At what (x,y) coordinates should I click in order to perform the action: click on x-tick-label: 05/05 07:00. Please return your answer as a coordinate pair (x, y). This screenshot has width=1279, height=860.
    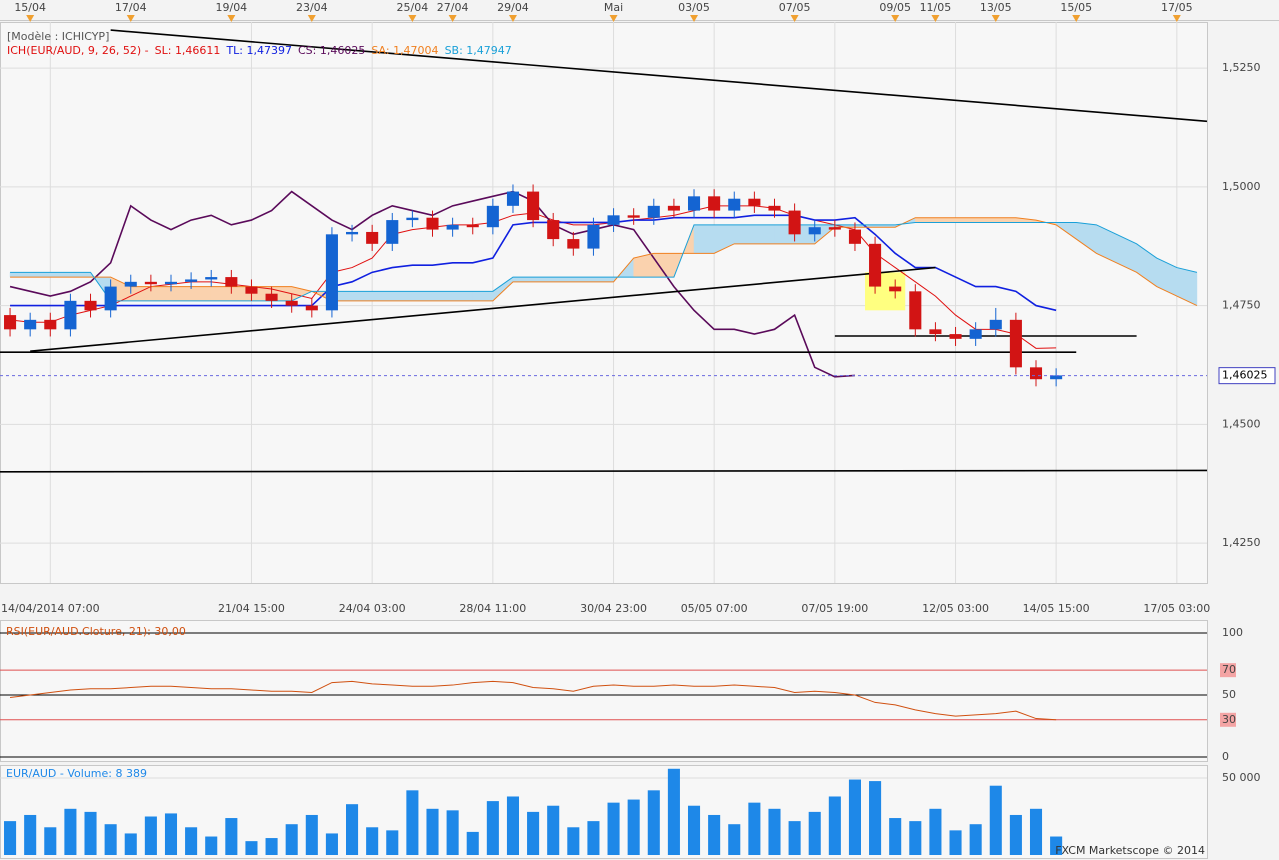
    Looking at the image, I should click on (714, 608).